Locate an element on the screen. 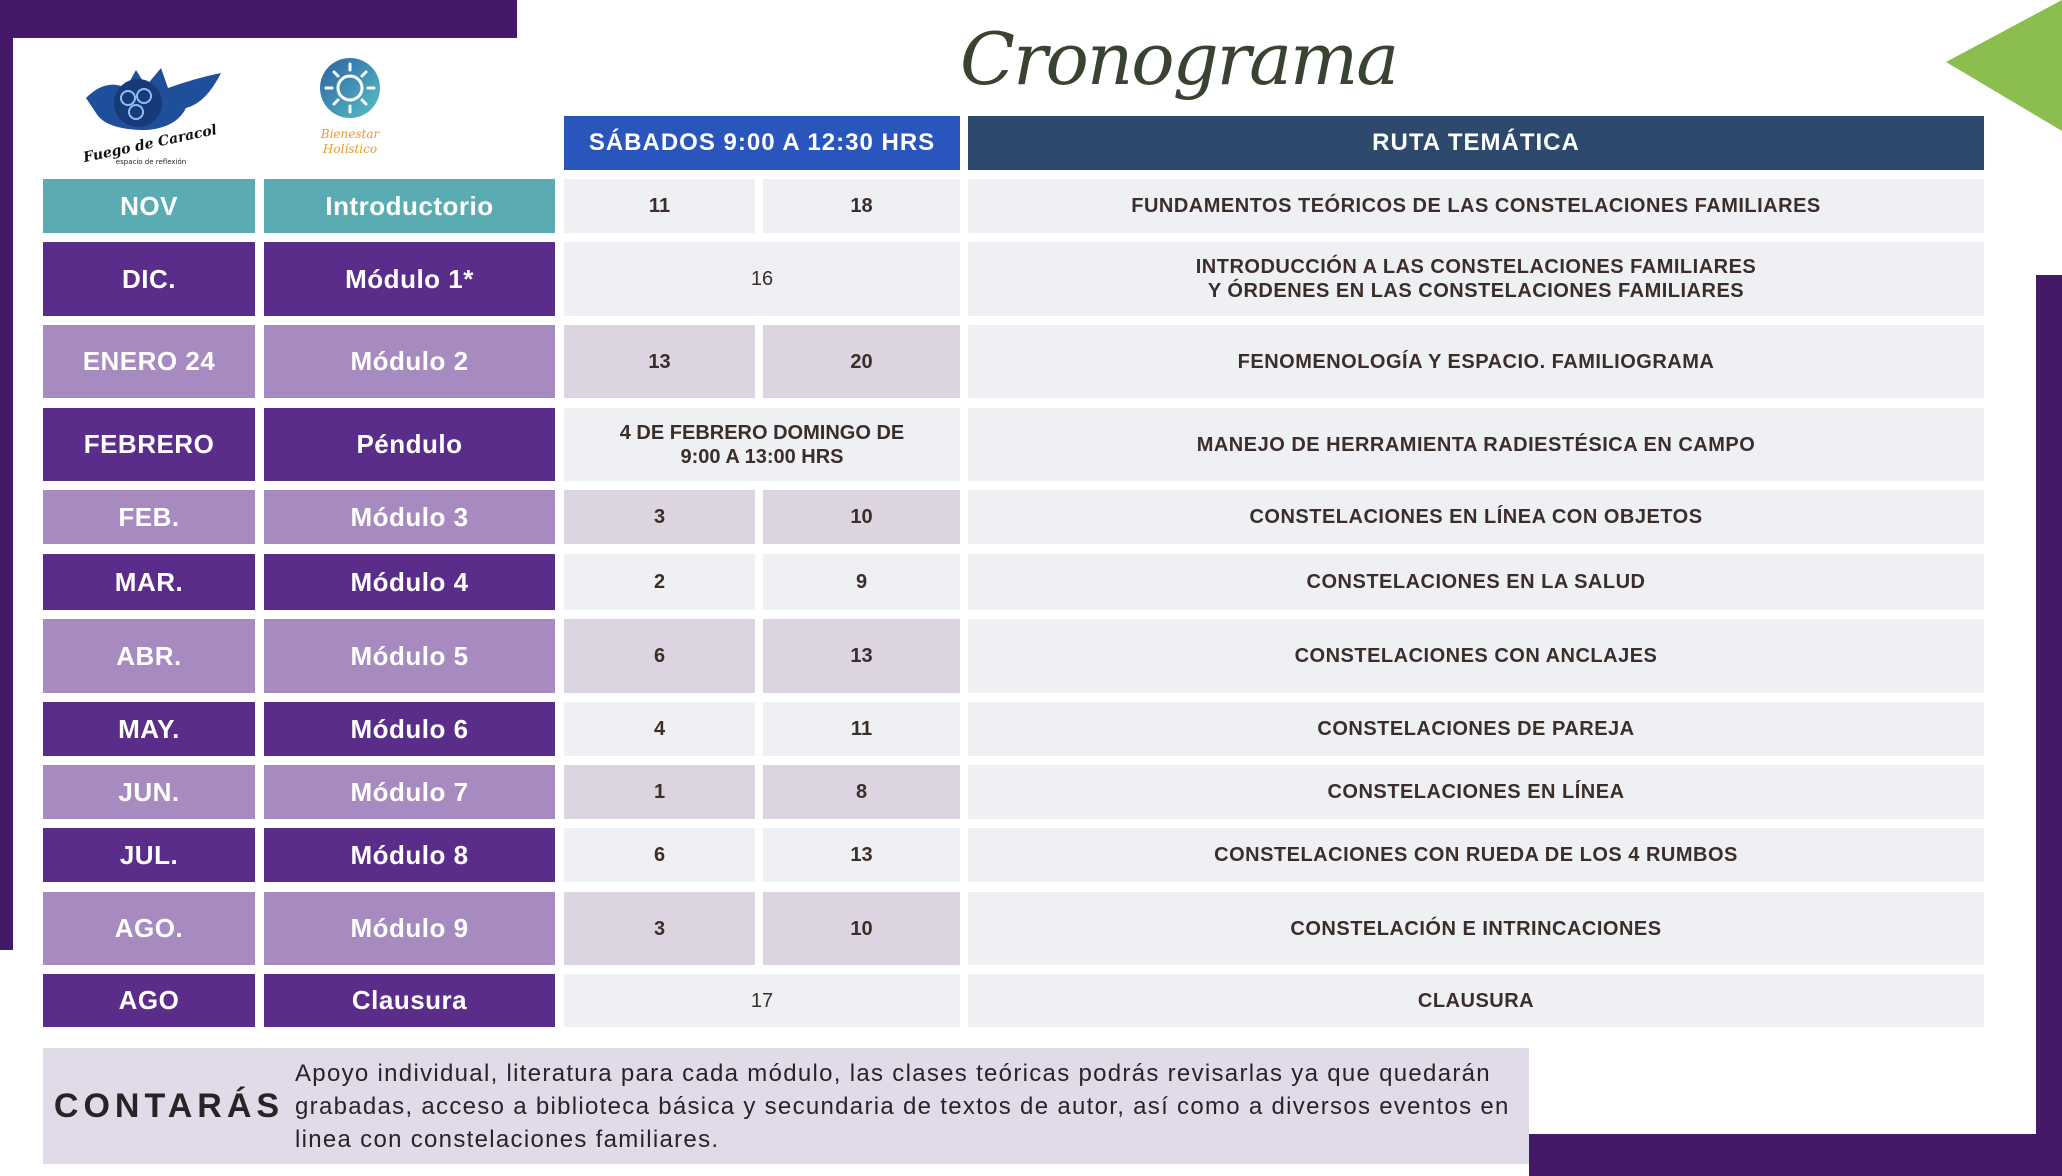  module-cell: Módulo 5 is located at coordinates (409, 656).